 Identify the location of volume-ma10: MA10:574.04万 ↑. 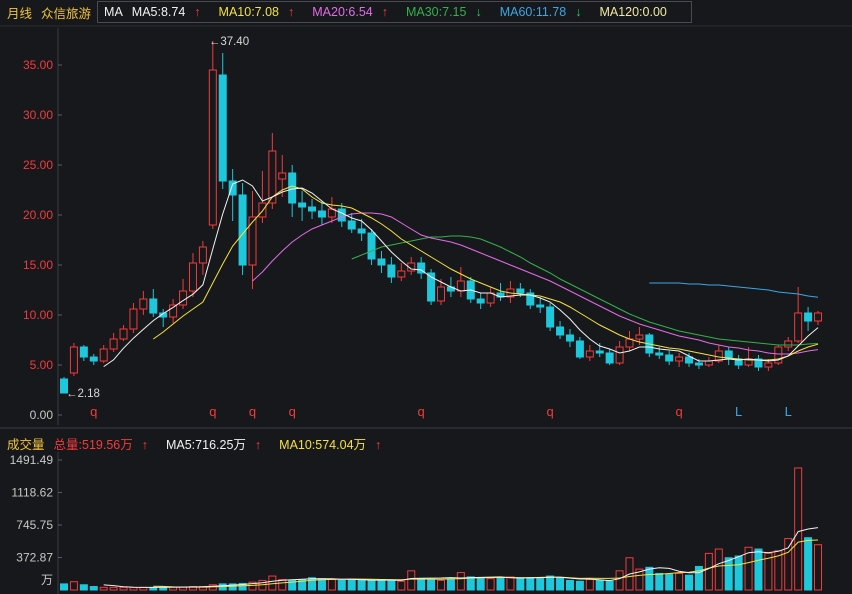
(330, 444).